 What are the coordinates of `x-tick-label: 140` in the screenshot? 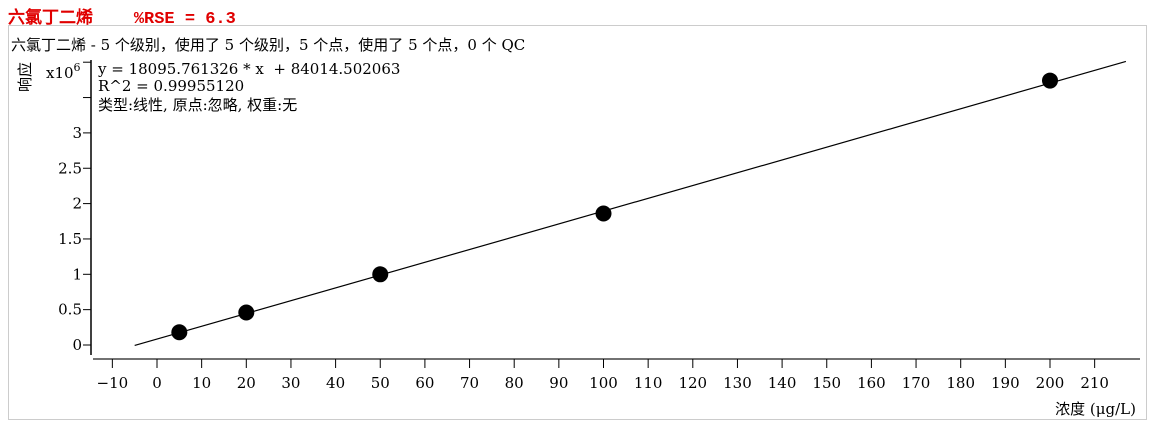 It's located at (782, 383).